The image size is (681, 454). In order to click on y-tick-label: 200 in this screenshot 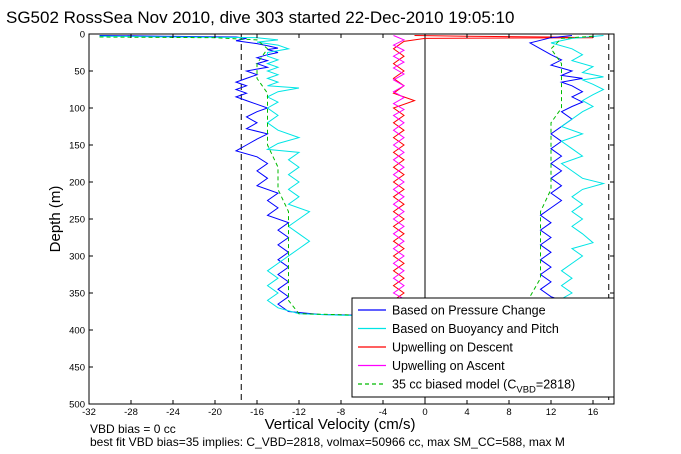, I will do `click(77, 183)`.